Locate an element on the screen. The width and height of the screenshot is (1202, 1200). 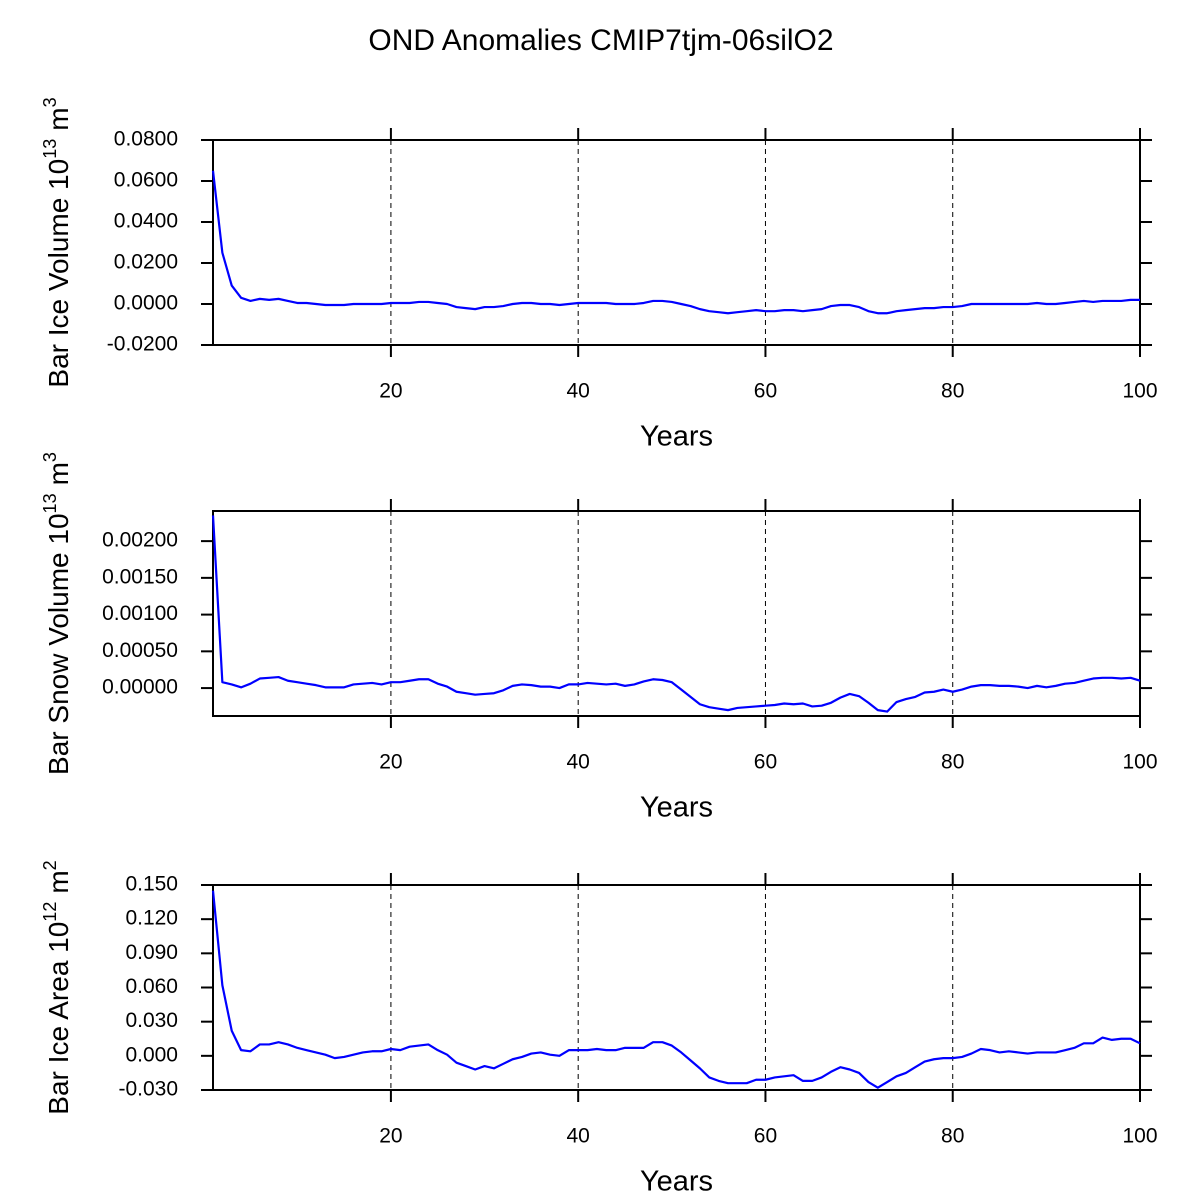
y-tick-label: -0.030 is located at coordinates (148, 1089).